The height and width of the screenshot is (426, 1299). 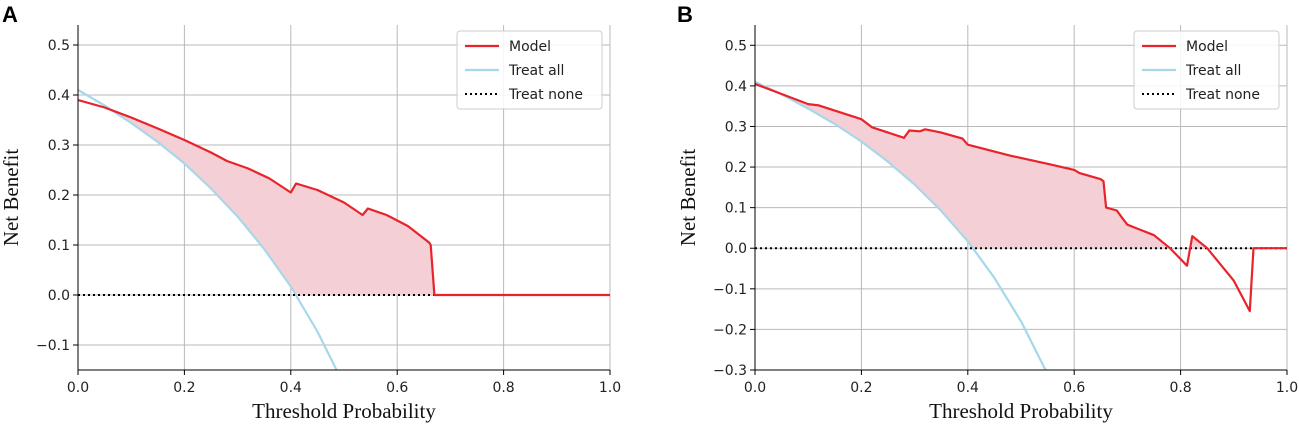 What do you see at coordinates (10, 14) in the screenshot?
I see `panel-label: A` at bounding box center [10, 14].